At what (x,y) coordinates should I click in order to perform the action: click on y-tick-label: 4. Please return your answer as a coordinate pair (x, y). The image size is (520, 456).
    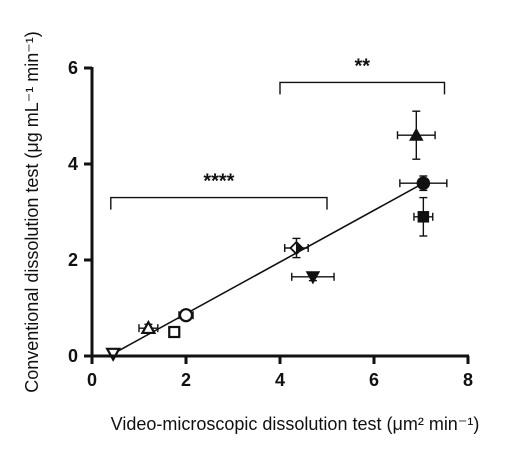
    Looking at the image, I should click on (73, 164).